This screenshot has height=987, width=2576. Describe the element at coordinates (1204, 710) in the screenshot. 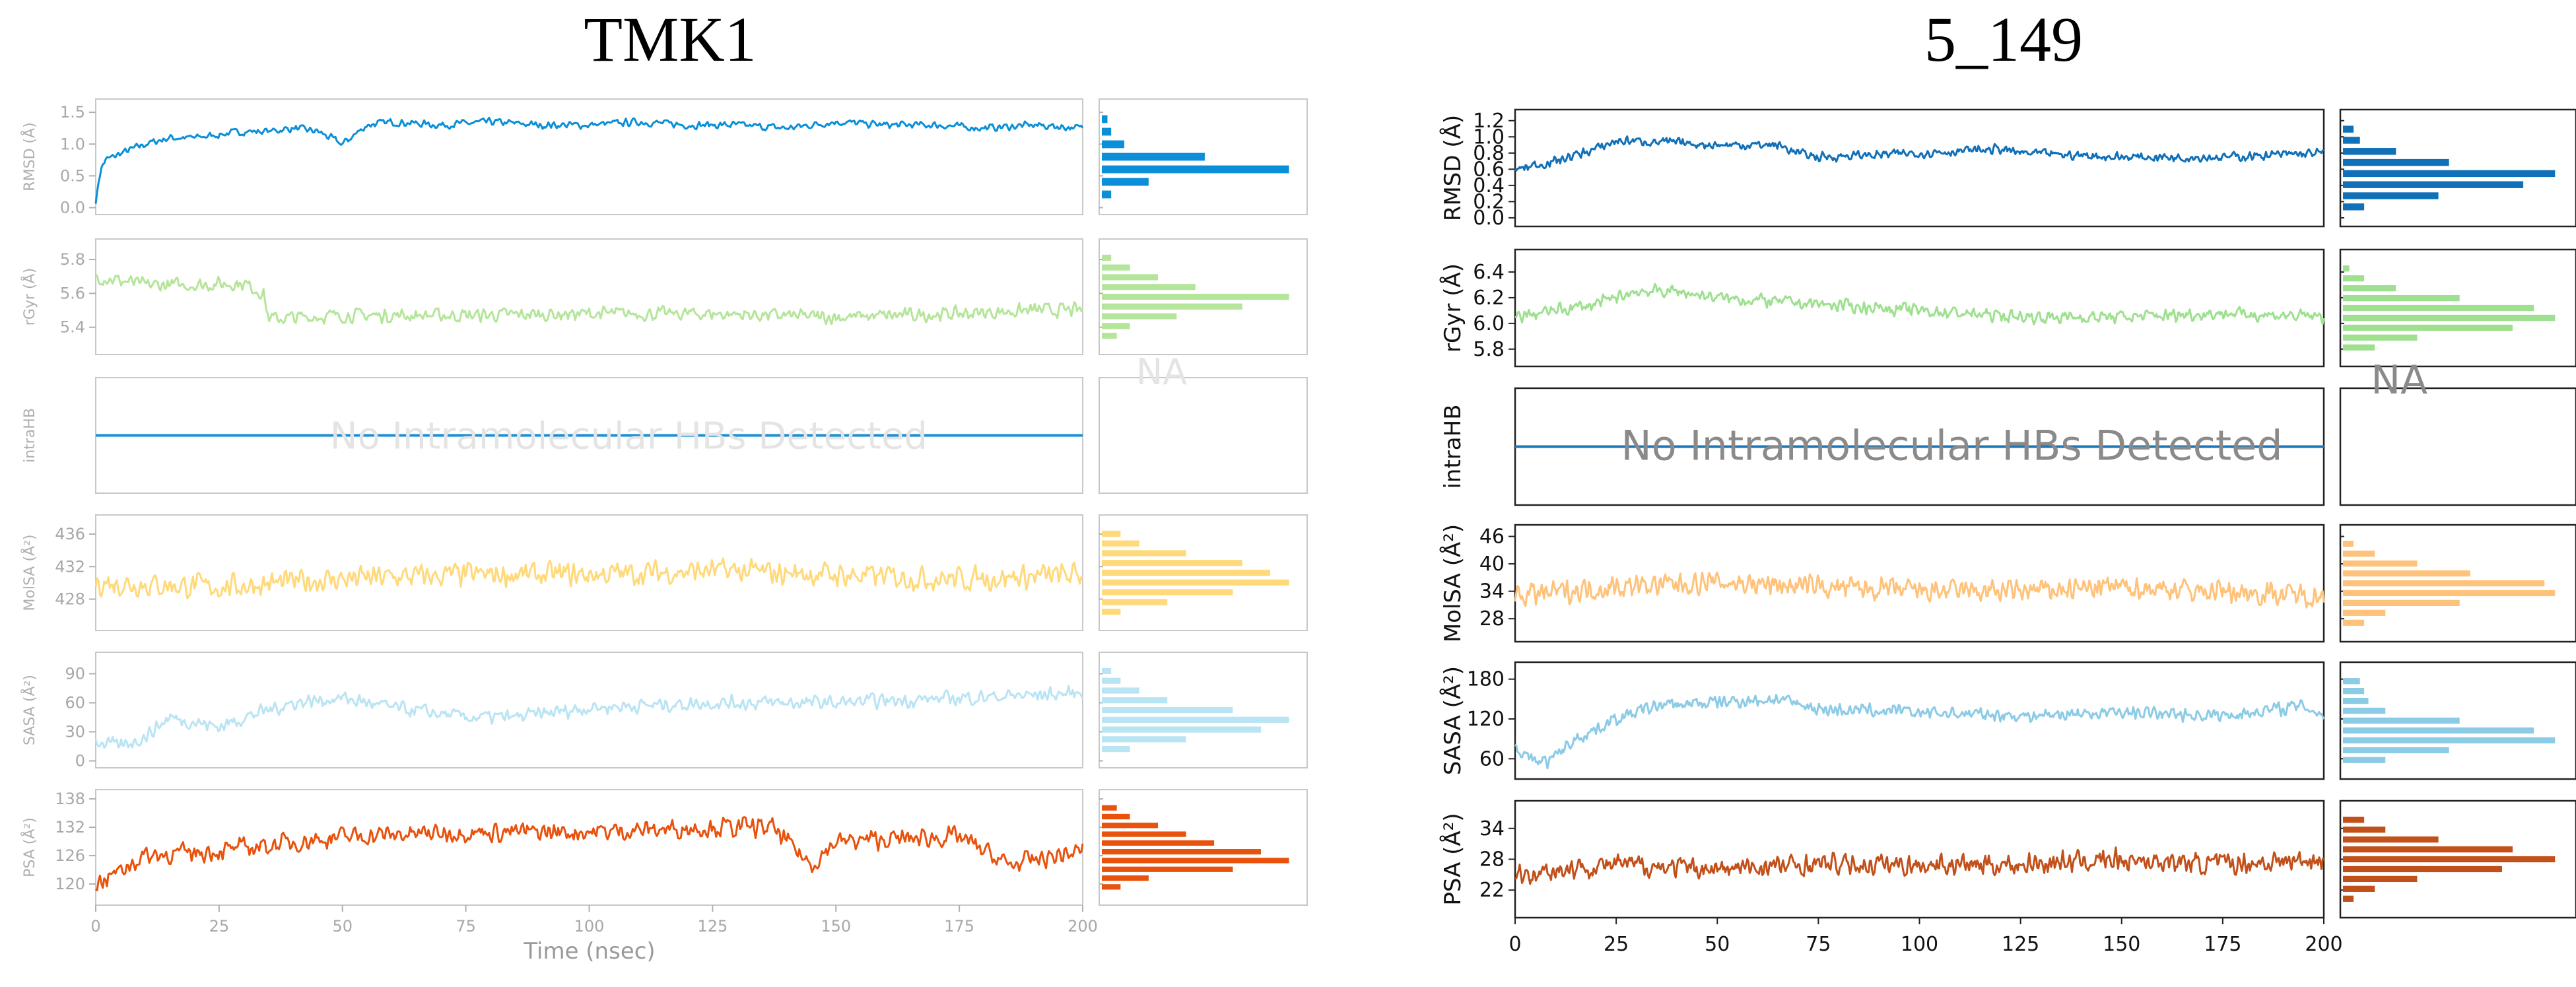

I see `left-sasa-histogram-frame` at that location.